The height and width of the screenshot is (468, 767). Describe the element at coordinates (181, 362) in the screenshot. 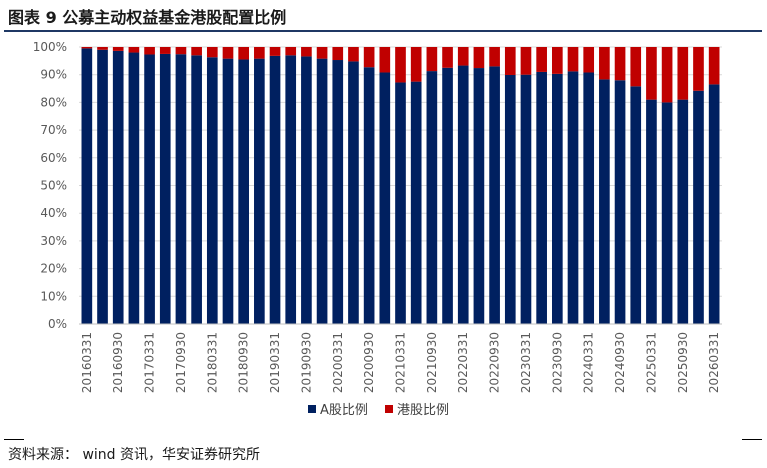

I see `x-tick-label: 20170930` at that location.